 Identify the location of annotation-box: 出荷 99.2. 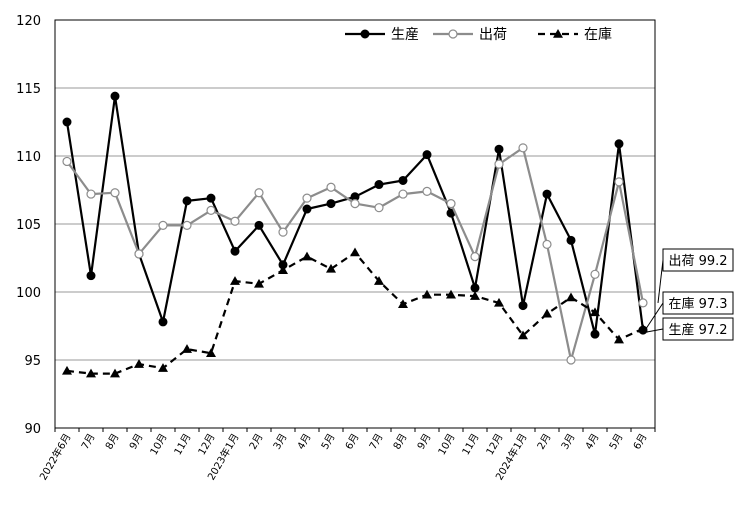
(695, 275).